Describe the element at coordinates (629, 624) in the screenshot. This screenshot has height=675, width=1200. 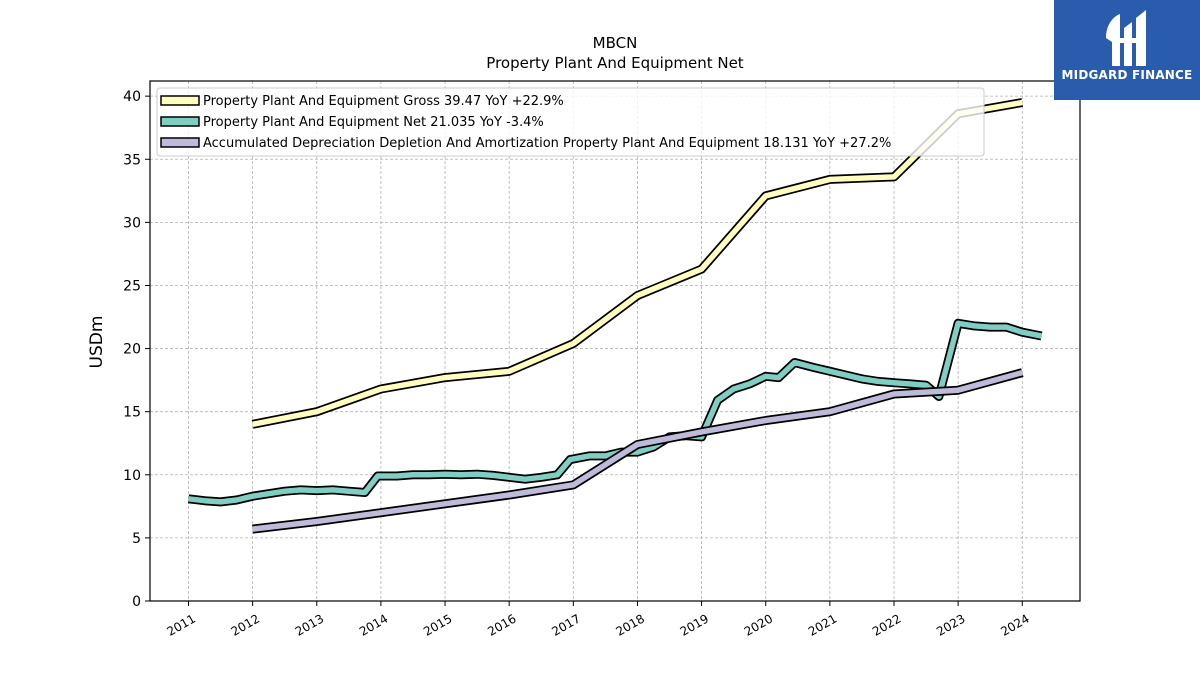
I see `x-tick-label: 2018` at that location.